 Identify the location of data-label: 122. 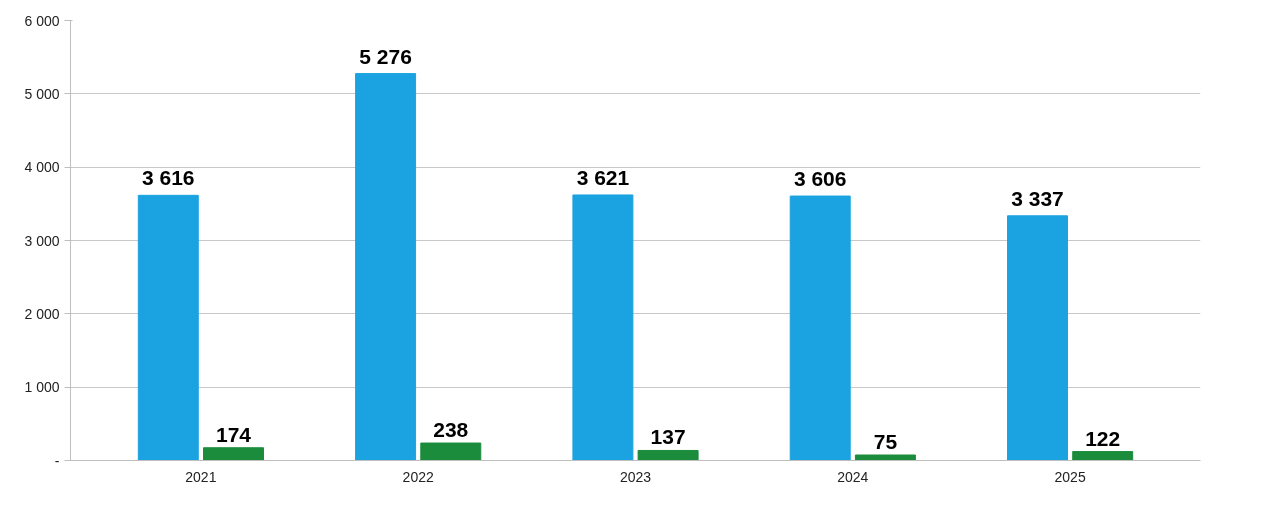
(1103, 438).